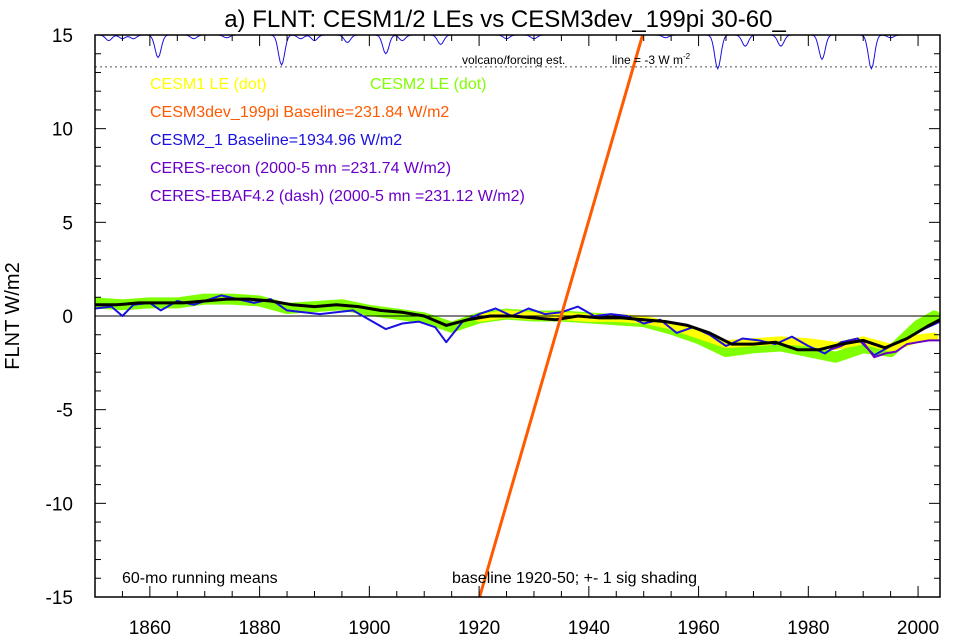 This screenshot has height=641, width=957. Describe the element at coordinates (300, 168) in the screenshot. I see `legend-entry-ceres-recon: CERES-recon (2000-5 mn =231.74 W/m2)` at that location.